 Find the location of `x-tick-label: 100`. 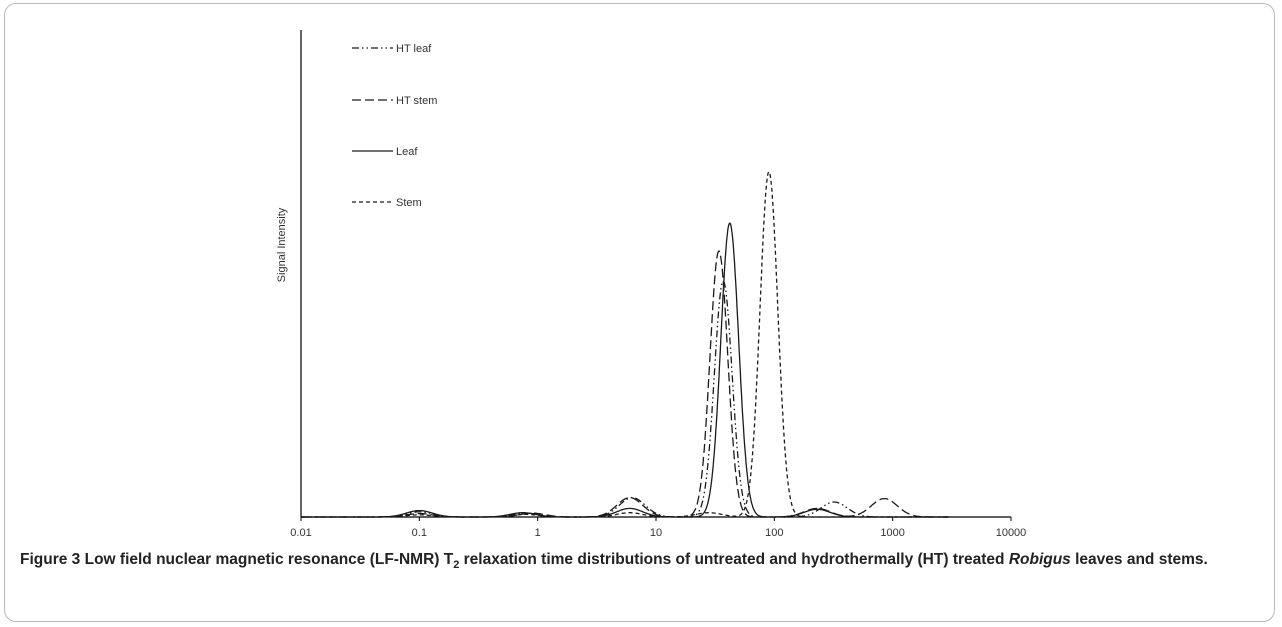

x-tick-label: 100 is located at coordinates (774, 533).